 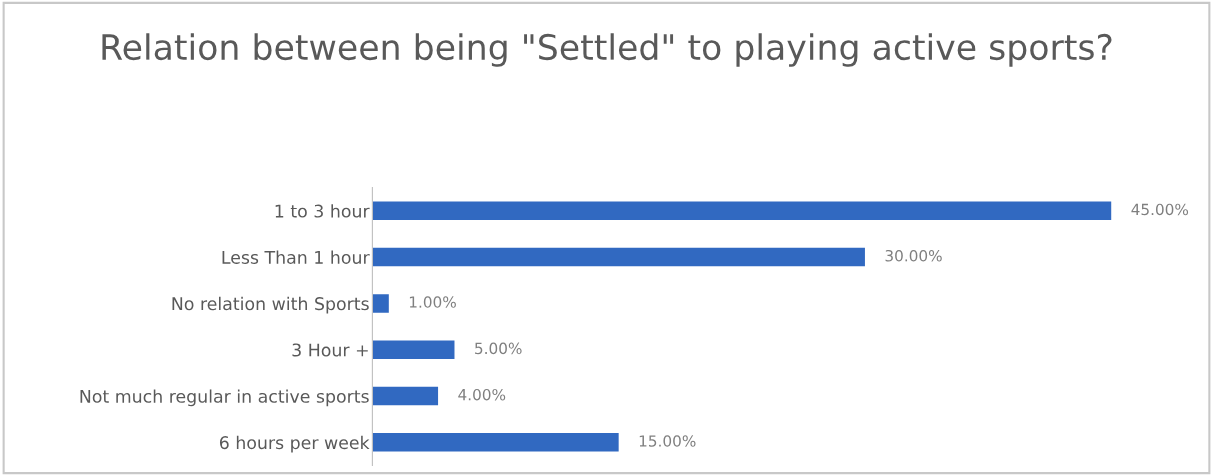 What do you see at coordinates (667, 441) in the screenshot?
I see `data-label: 15.00%` at bounding box center [667, 441].